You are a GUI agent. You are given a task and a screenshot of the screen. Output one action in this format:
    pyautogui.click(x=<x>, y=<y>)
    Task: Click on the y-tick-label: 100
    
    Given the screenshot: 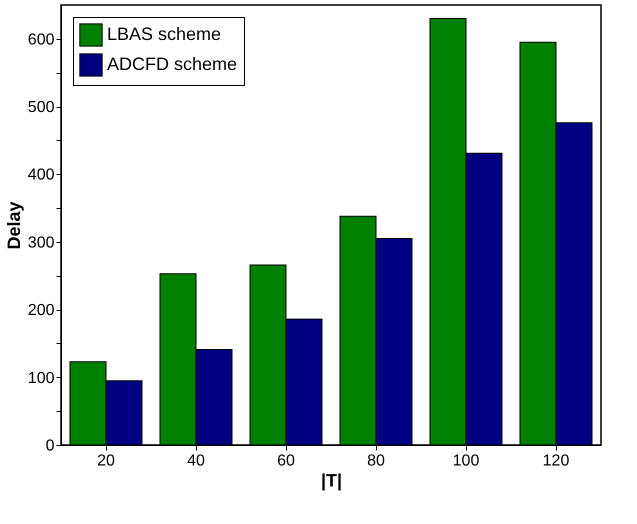 What is the action you would take?
    pyautogui.click(x=41, y=378)
    